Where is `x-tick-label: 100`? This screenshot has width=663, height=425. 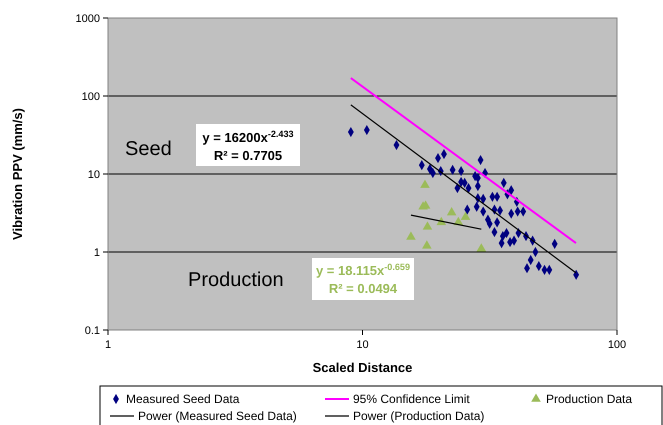 x-tick-label: 100 is located at coordinates (617, 345).